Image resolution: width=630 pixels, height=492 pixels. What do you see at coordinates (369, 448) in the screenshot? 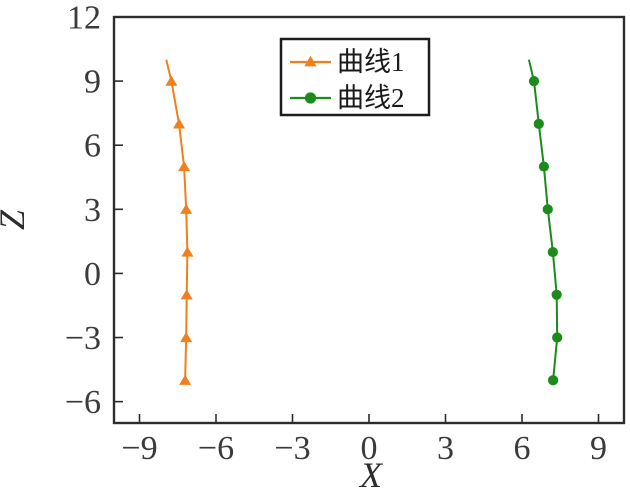
I see `x-tick-label: 0` at bounding box center [369, 448].